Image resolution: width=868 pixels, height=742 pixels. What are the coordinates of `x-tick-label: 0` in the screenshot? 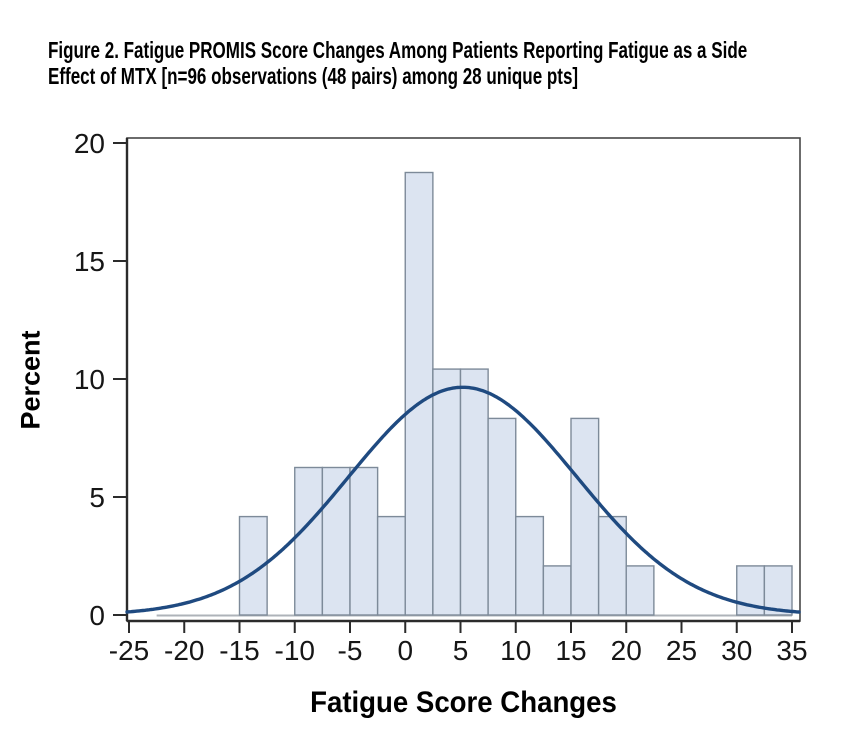 It's located at (405, 650).